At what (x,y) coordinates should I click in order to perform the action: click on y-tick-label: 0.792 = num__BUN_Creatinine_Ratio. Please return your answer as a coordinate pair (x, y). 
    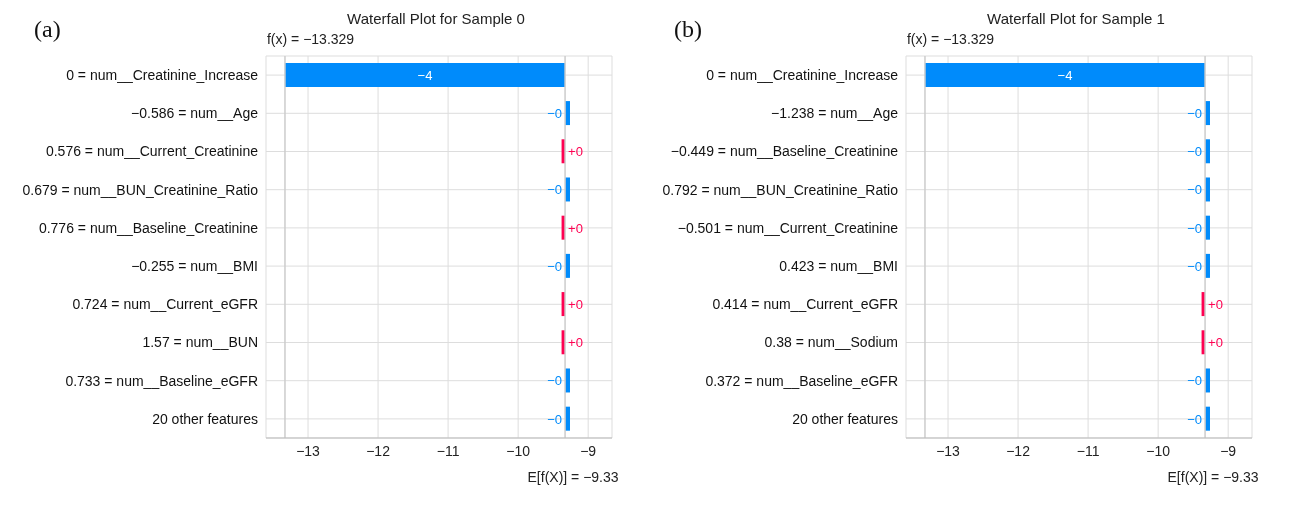
    Looking at the image, I should click on (780, 189).